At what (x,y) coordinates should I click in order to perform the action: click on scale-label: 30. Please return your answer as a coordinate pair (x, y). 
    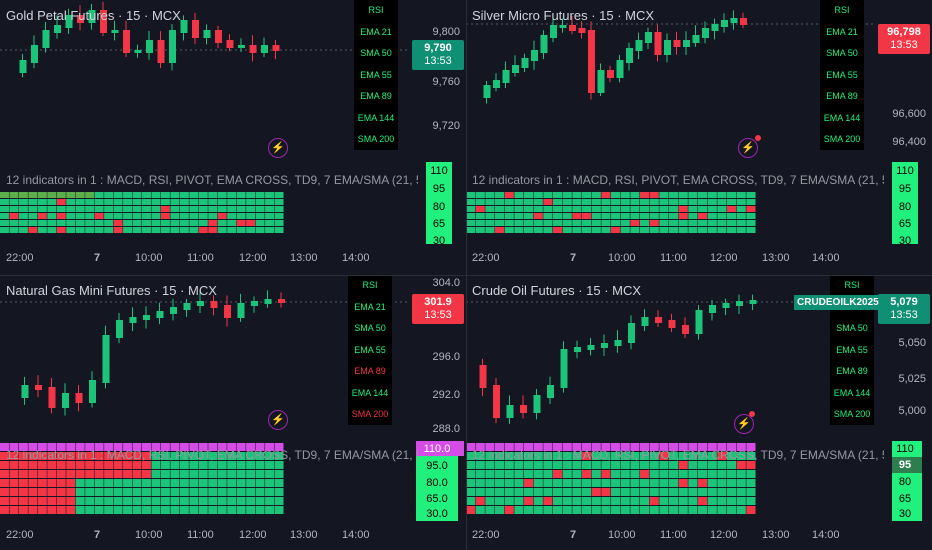
    Looking at the image, I should click on (439, 241).